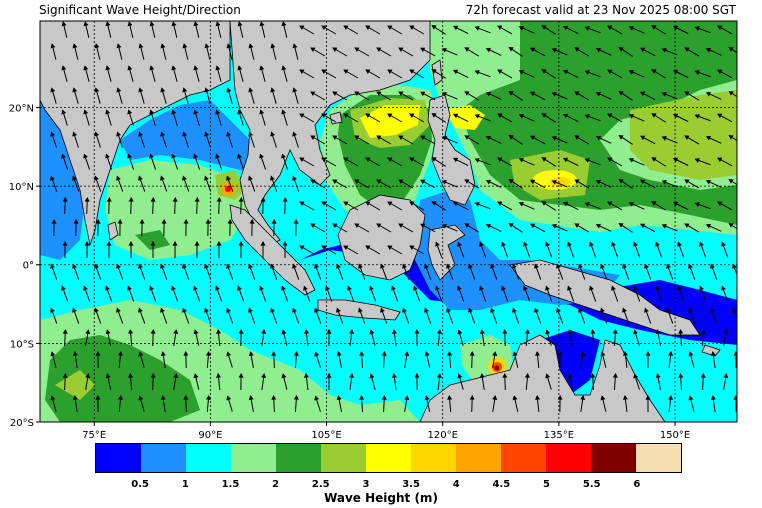 This screenshot has width=762, height=508. I want to click on lat-tick-label: 10°S, so click(22, 344).